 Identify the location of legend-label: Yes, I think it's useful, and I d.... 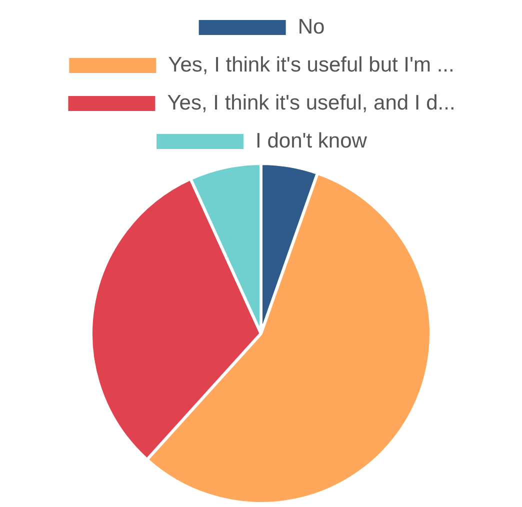
(311, 102).